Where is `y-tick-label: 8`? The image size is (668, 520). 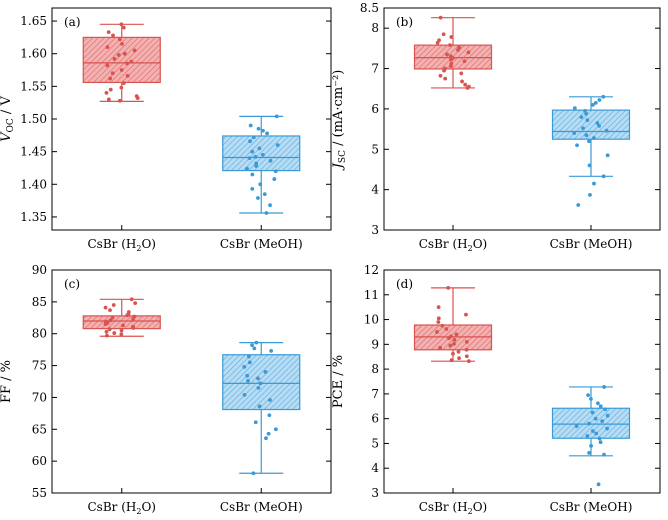 y-tick-label: 8 is located at coordinates (375, 369).